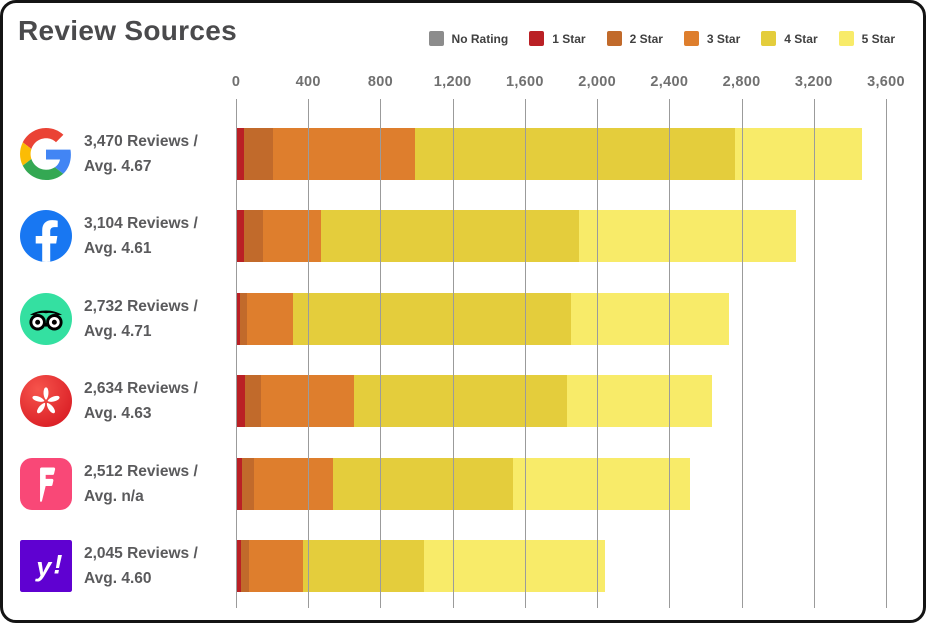  I want to click on row-reviews-text: 2,732 Reviews /, so click(141, 306).